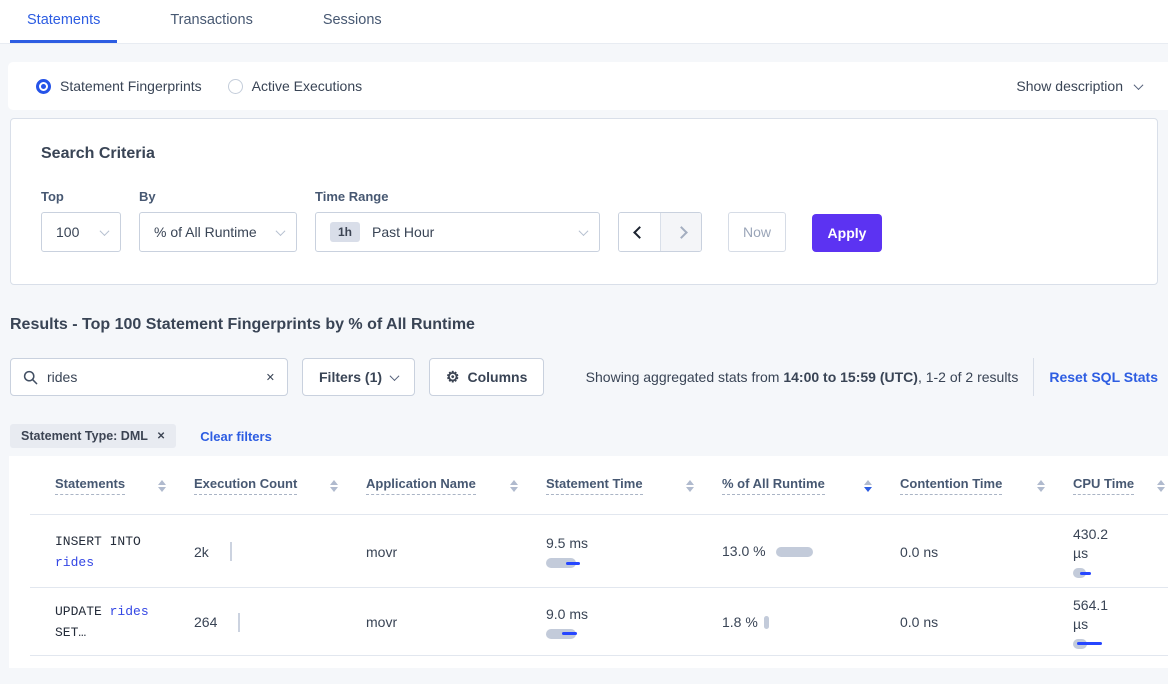  What do you see at coordinates (1120, 643) in the screenshot?
I see `cpu-time-bar` at bounding box center [1120, 643].